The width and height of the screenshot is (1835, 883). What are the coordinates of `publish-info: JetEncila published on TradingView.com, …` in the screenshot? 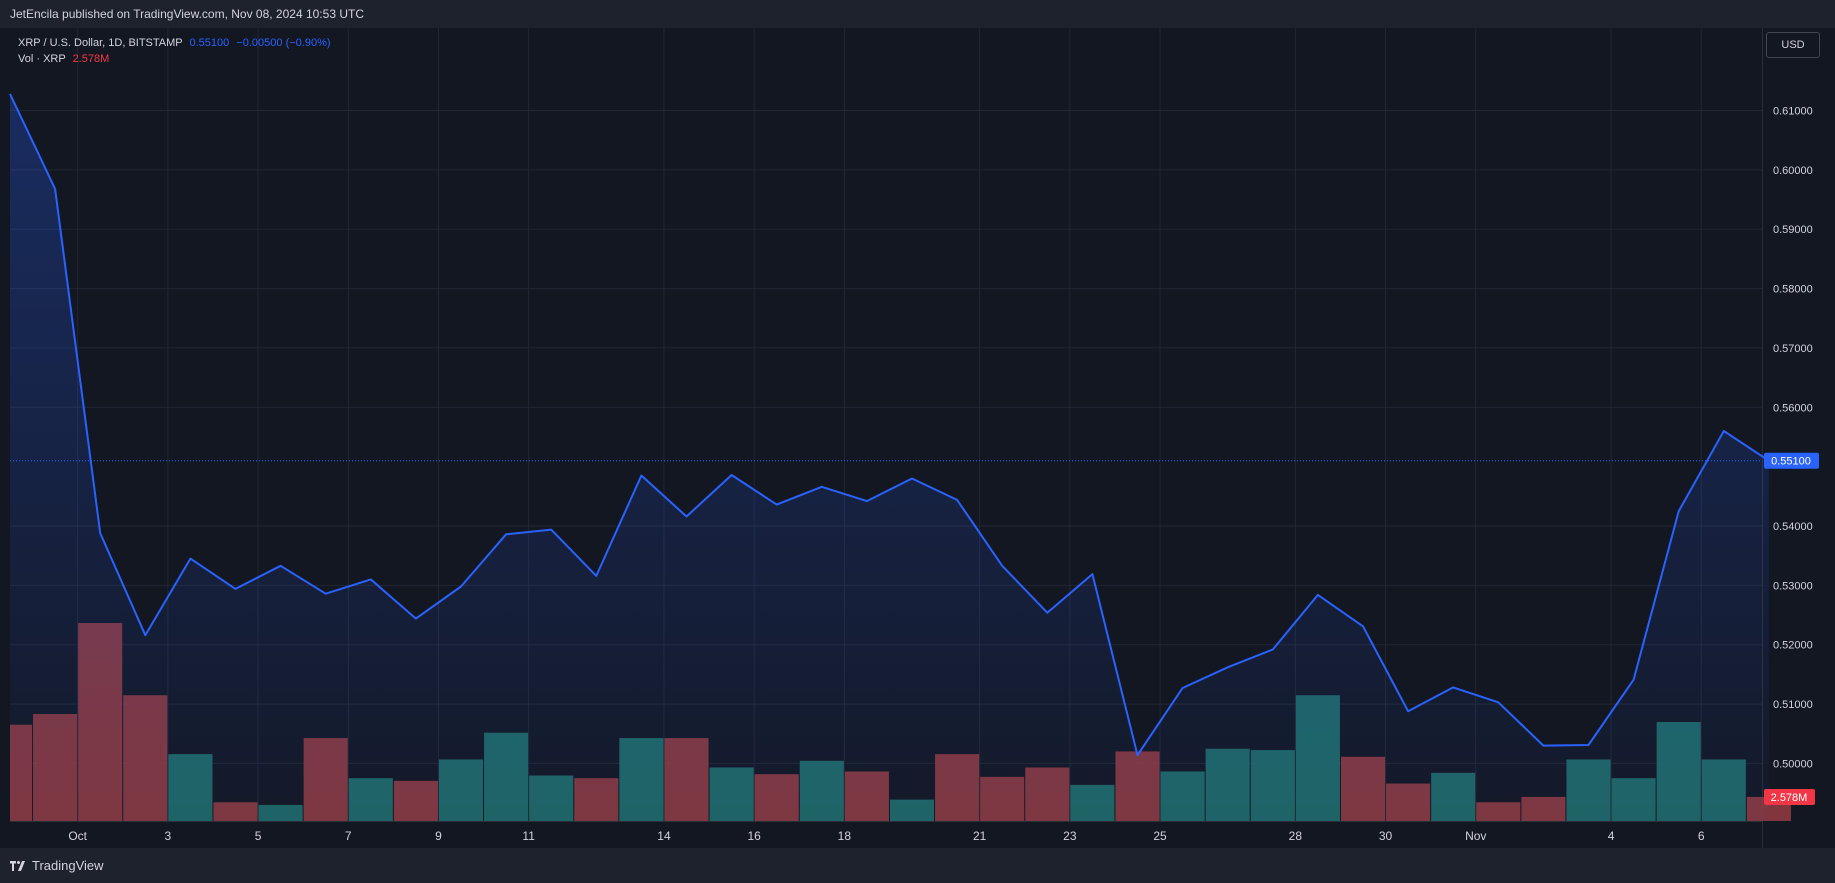 It's located at (187, 14).